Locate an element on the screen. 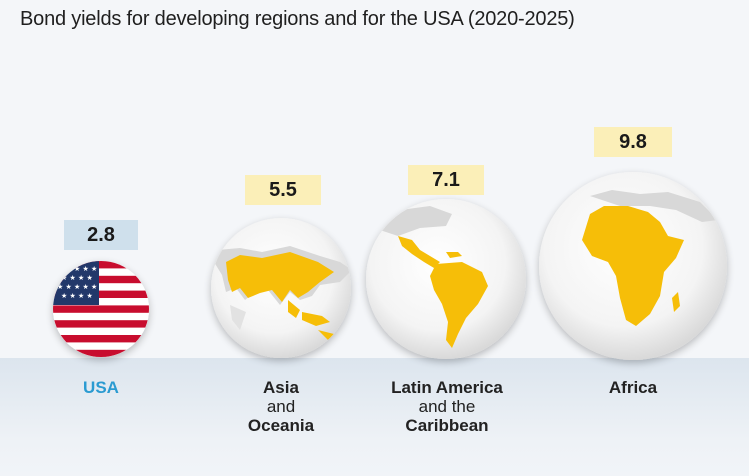  category-label-line: Caribbean is located at coordinates (447, 425).